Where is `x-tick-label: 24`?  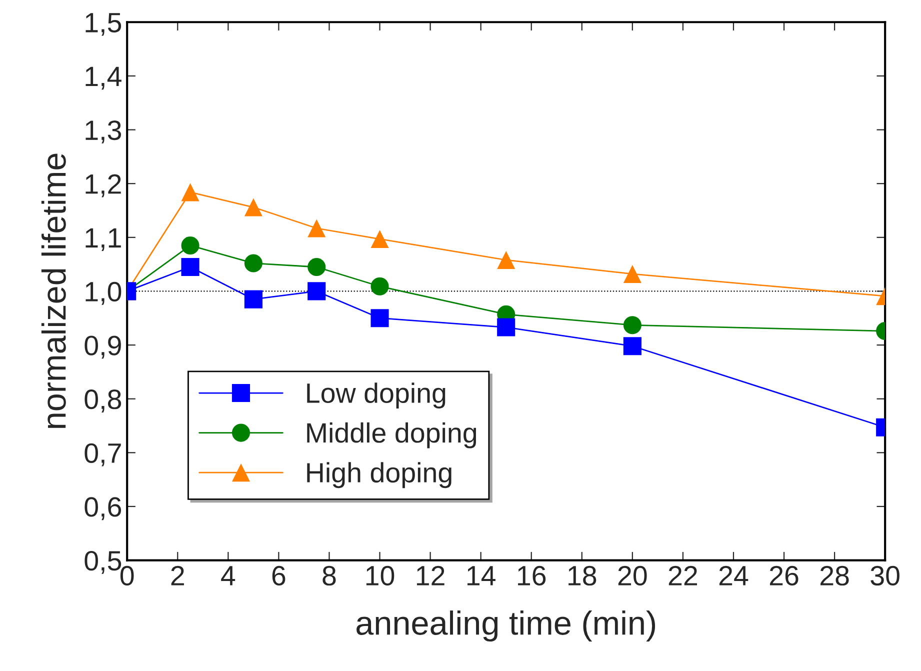
x-tick-label: 24 is located at coordinates (733, 576).